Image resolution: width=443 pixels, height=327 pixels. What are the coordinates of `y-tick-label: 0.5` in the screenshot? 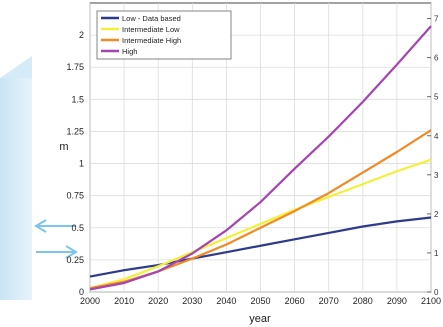 It's located at (77, 228).